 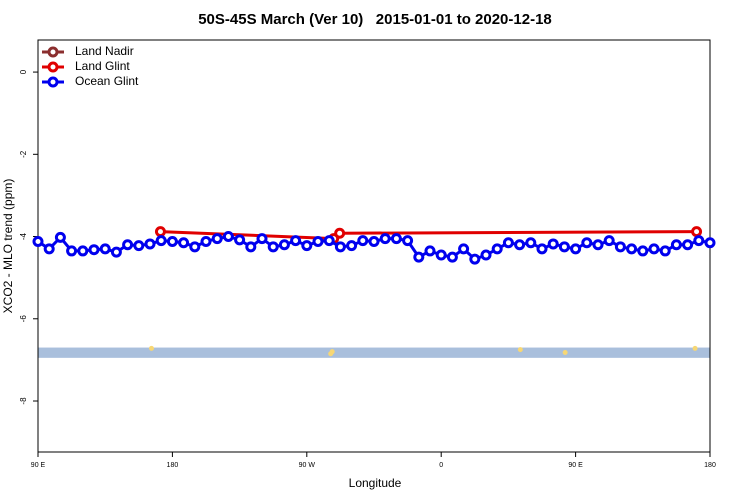 What do you see at coordinates (23, 401) in the screenshot?
I see `y-tick-label: -8` at bounding box center [23, 401].